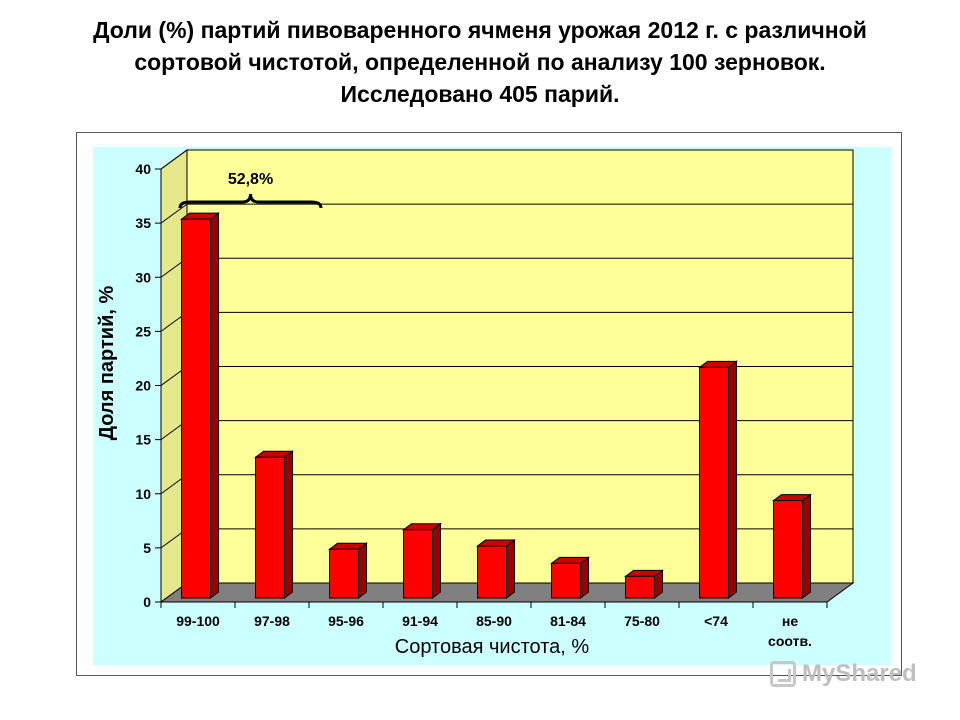 The width and height of the screenshot is (960, 720). Describe the element at coordinates (790, 631) in the screenshot. I see `x-tick-label: не соотв.` at that location.